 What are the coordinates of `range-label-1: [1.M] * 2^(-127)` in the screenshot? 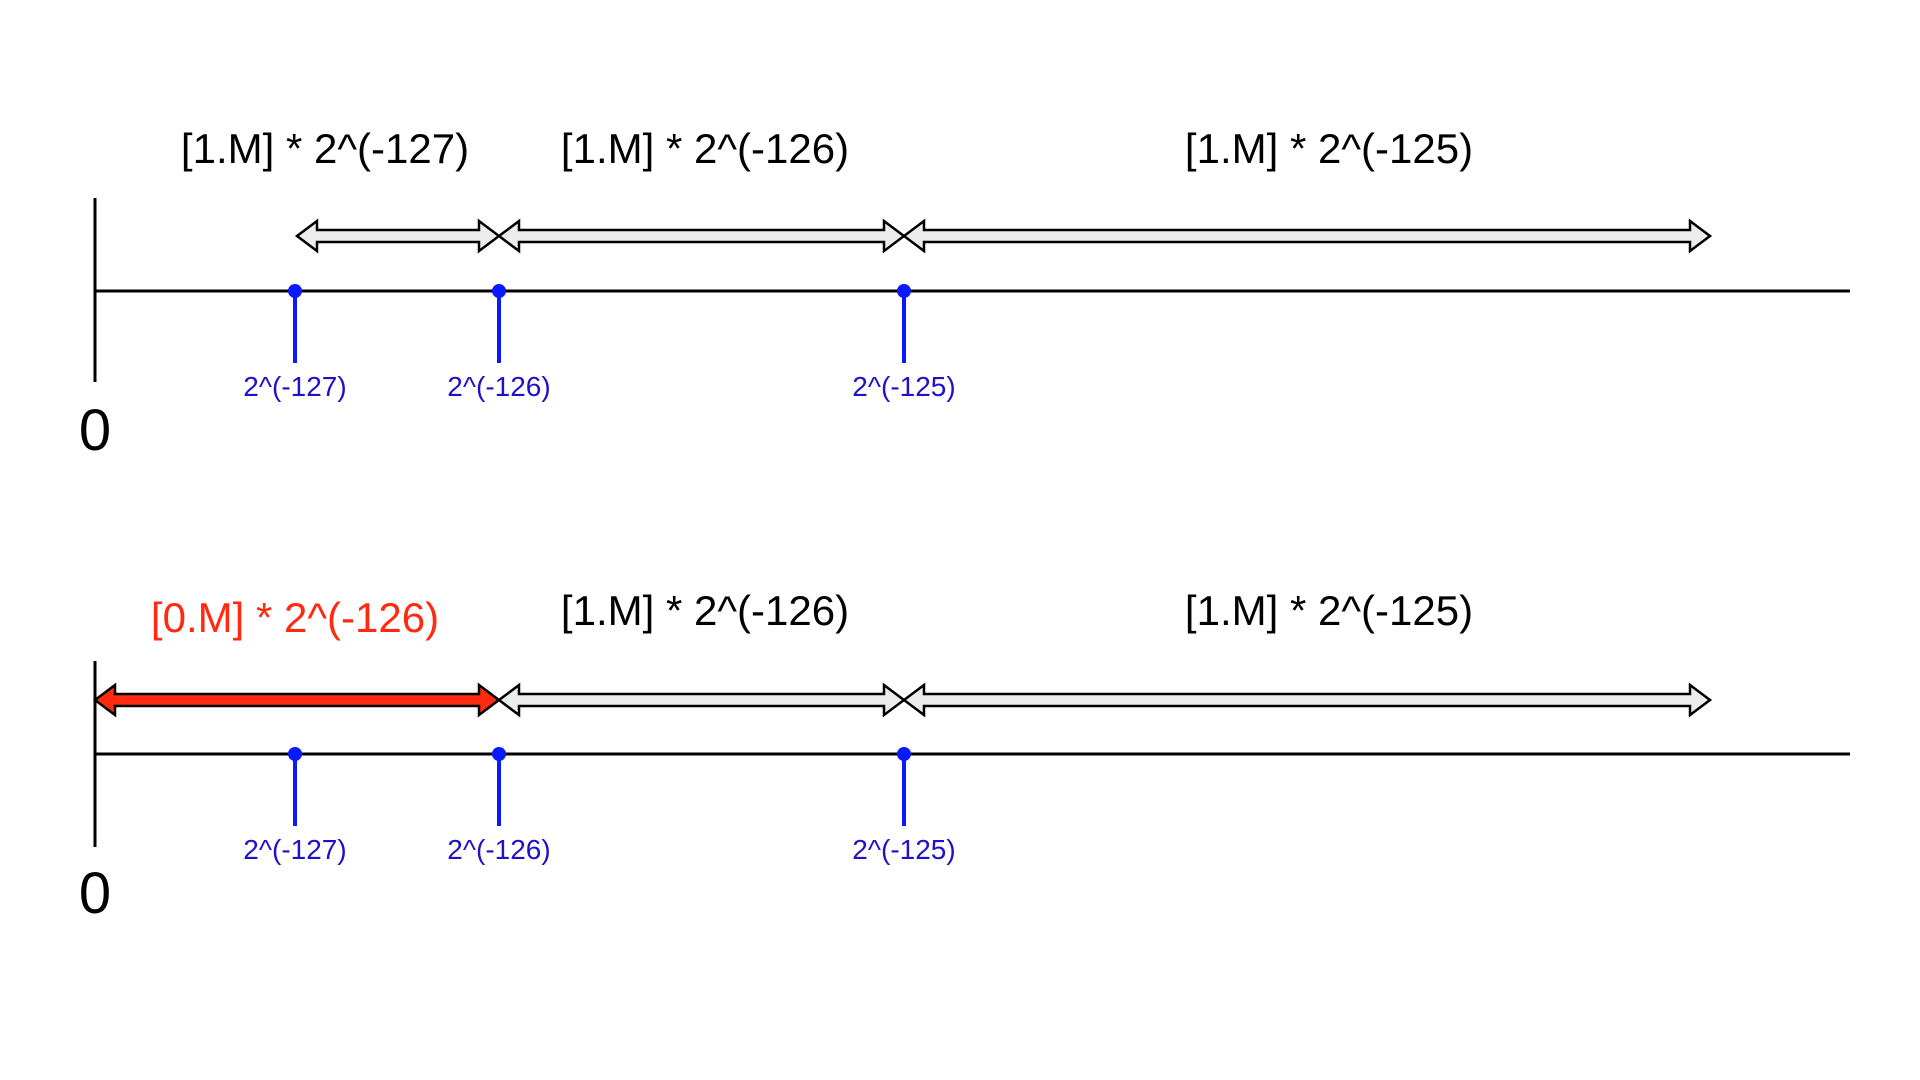 It's located at (325, 148).